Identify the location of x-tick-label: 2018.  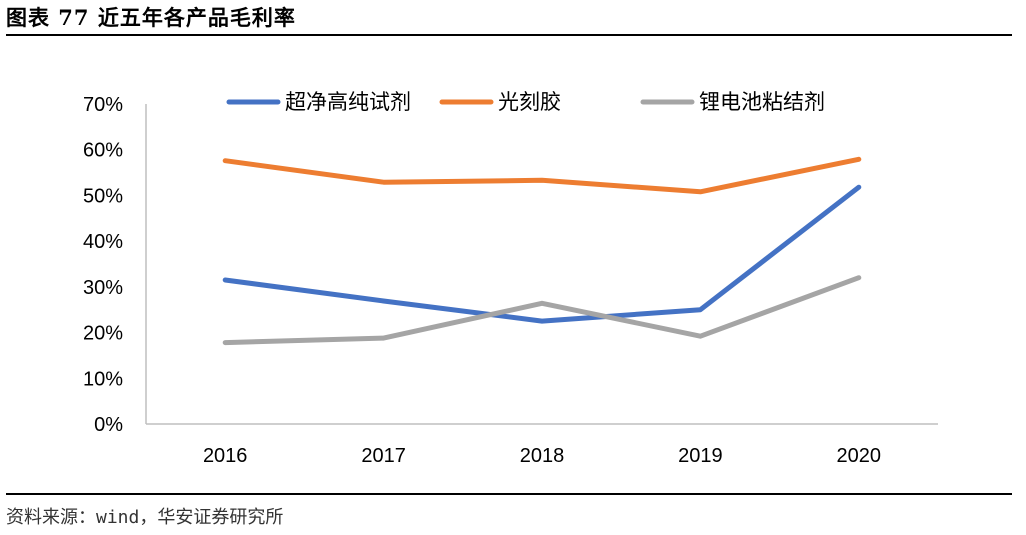
(542, 456).